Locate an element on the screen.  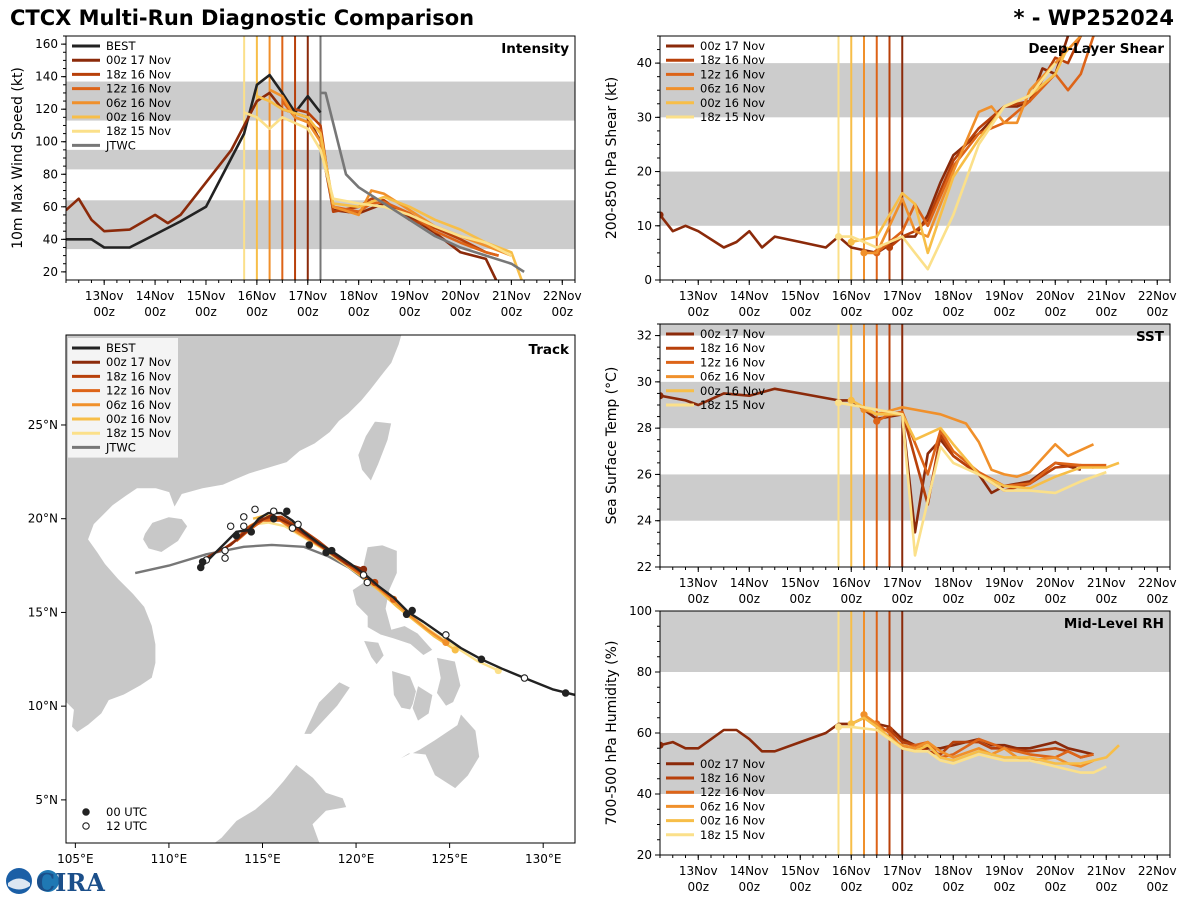
mindoro-shape is located at coordinates (373, 653).